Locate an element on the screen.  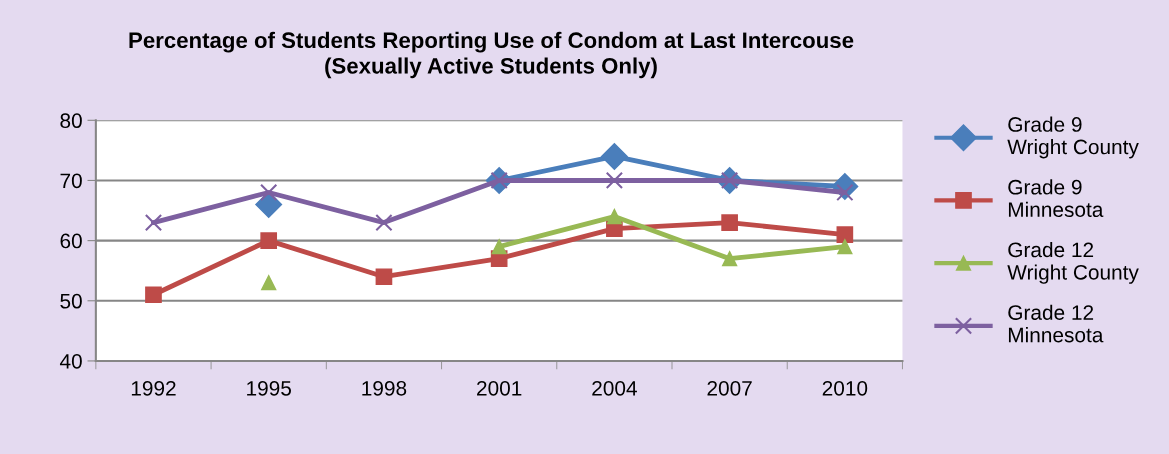
x-tick-label: 2001 is located at coordinates (499, 388).